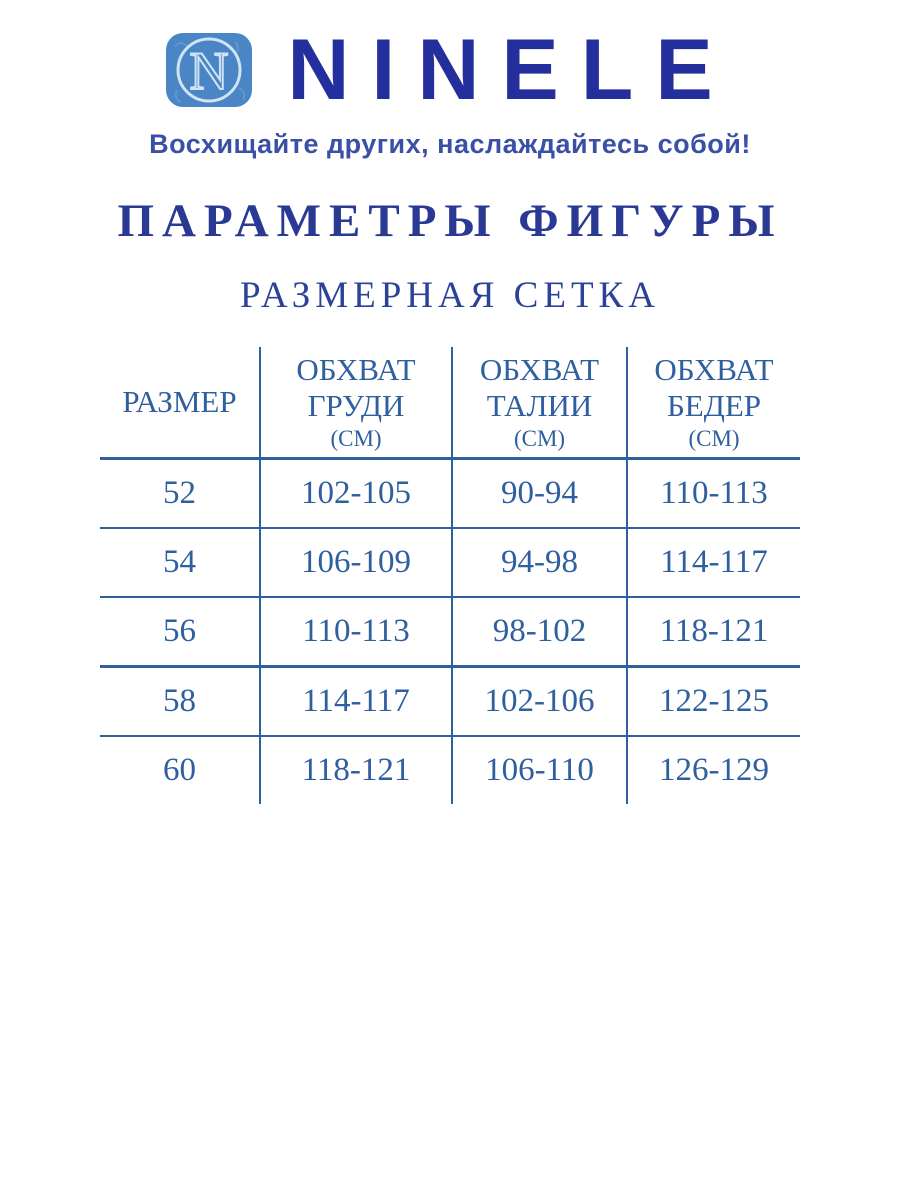 This screenshot has height=1200, width=900. What do you see at coordinates (713, 632) in the screenshot?
I see `hips-cell: 118-121` at bounding box center [713, 632].